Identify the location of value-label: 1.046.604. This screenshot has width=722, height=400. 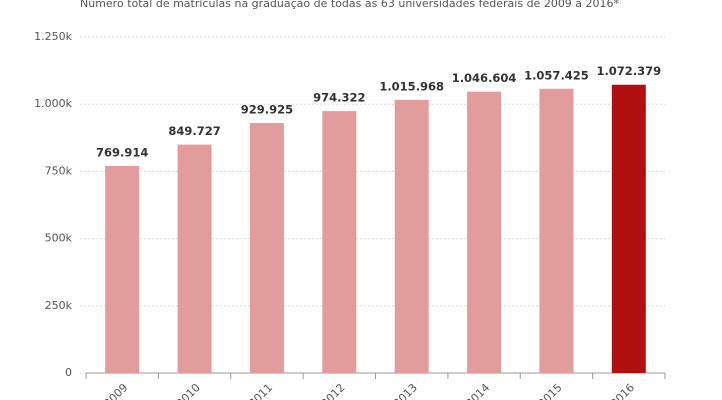
(484, 78).